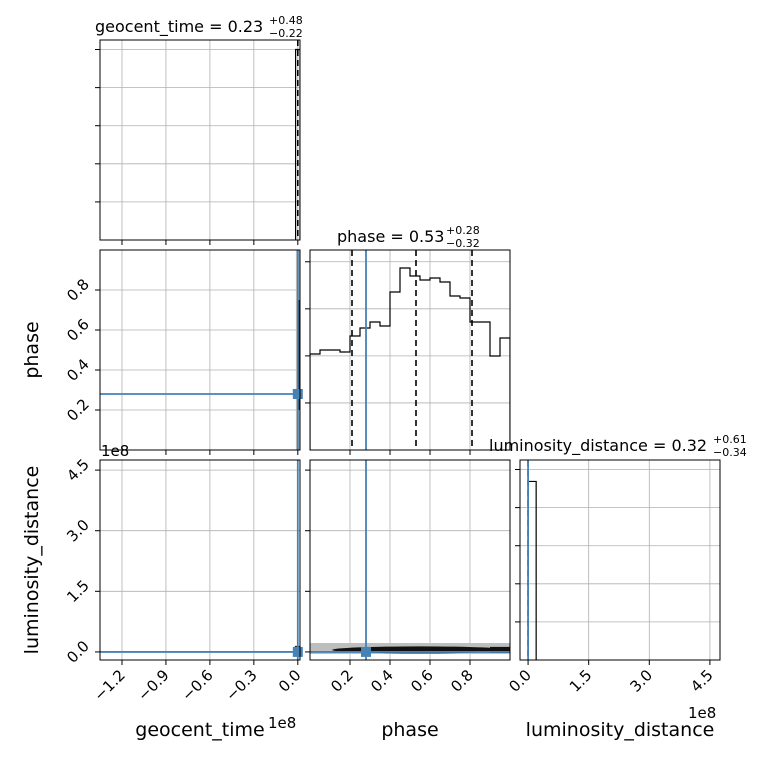 The image size is (760, 764). Describe the element at coordinates (32, 560) in the screenshot. I see `ylabel-luminosity-distance: luminosity_distance` at that location.